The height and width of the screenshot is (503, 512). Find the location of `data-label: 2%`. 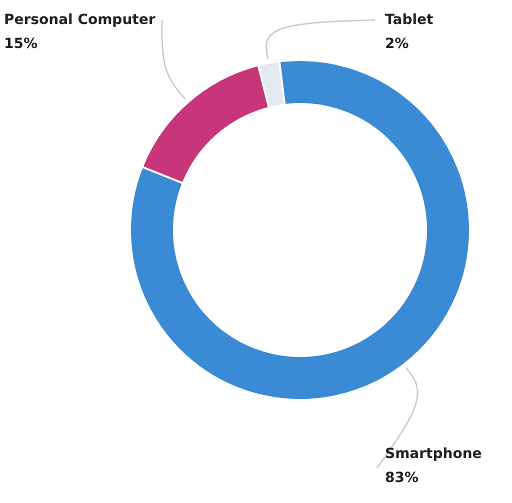

data-label: 2% is located at coordinates (397, 44).